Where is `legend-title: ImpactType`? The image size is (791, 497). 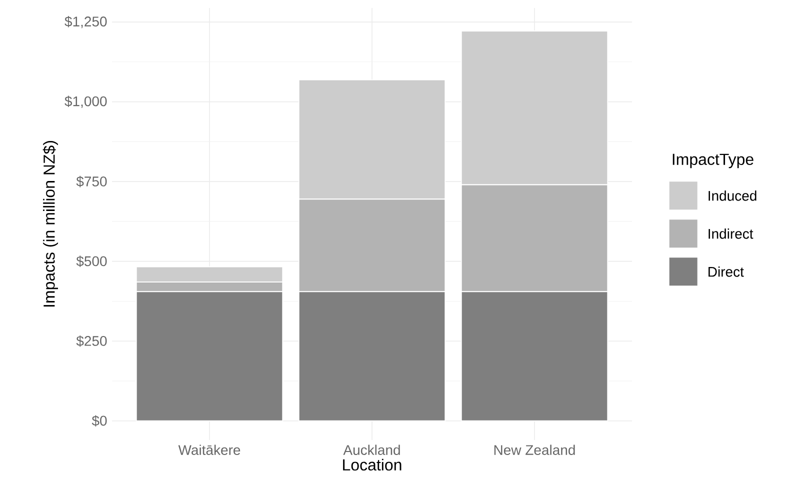
legend-title: ImpactType is located at coordinates (713, 161).